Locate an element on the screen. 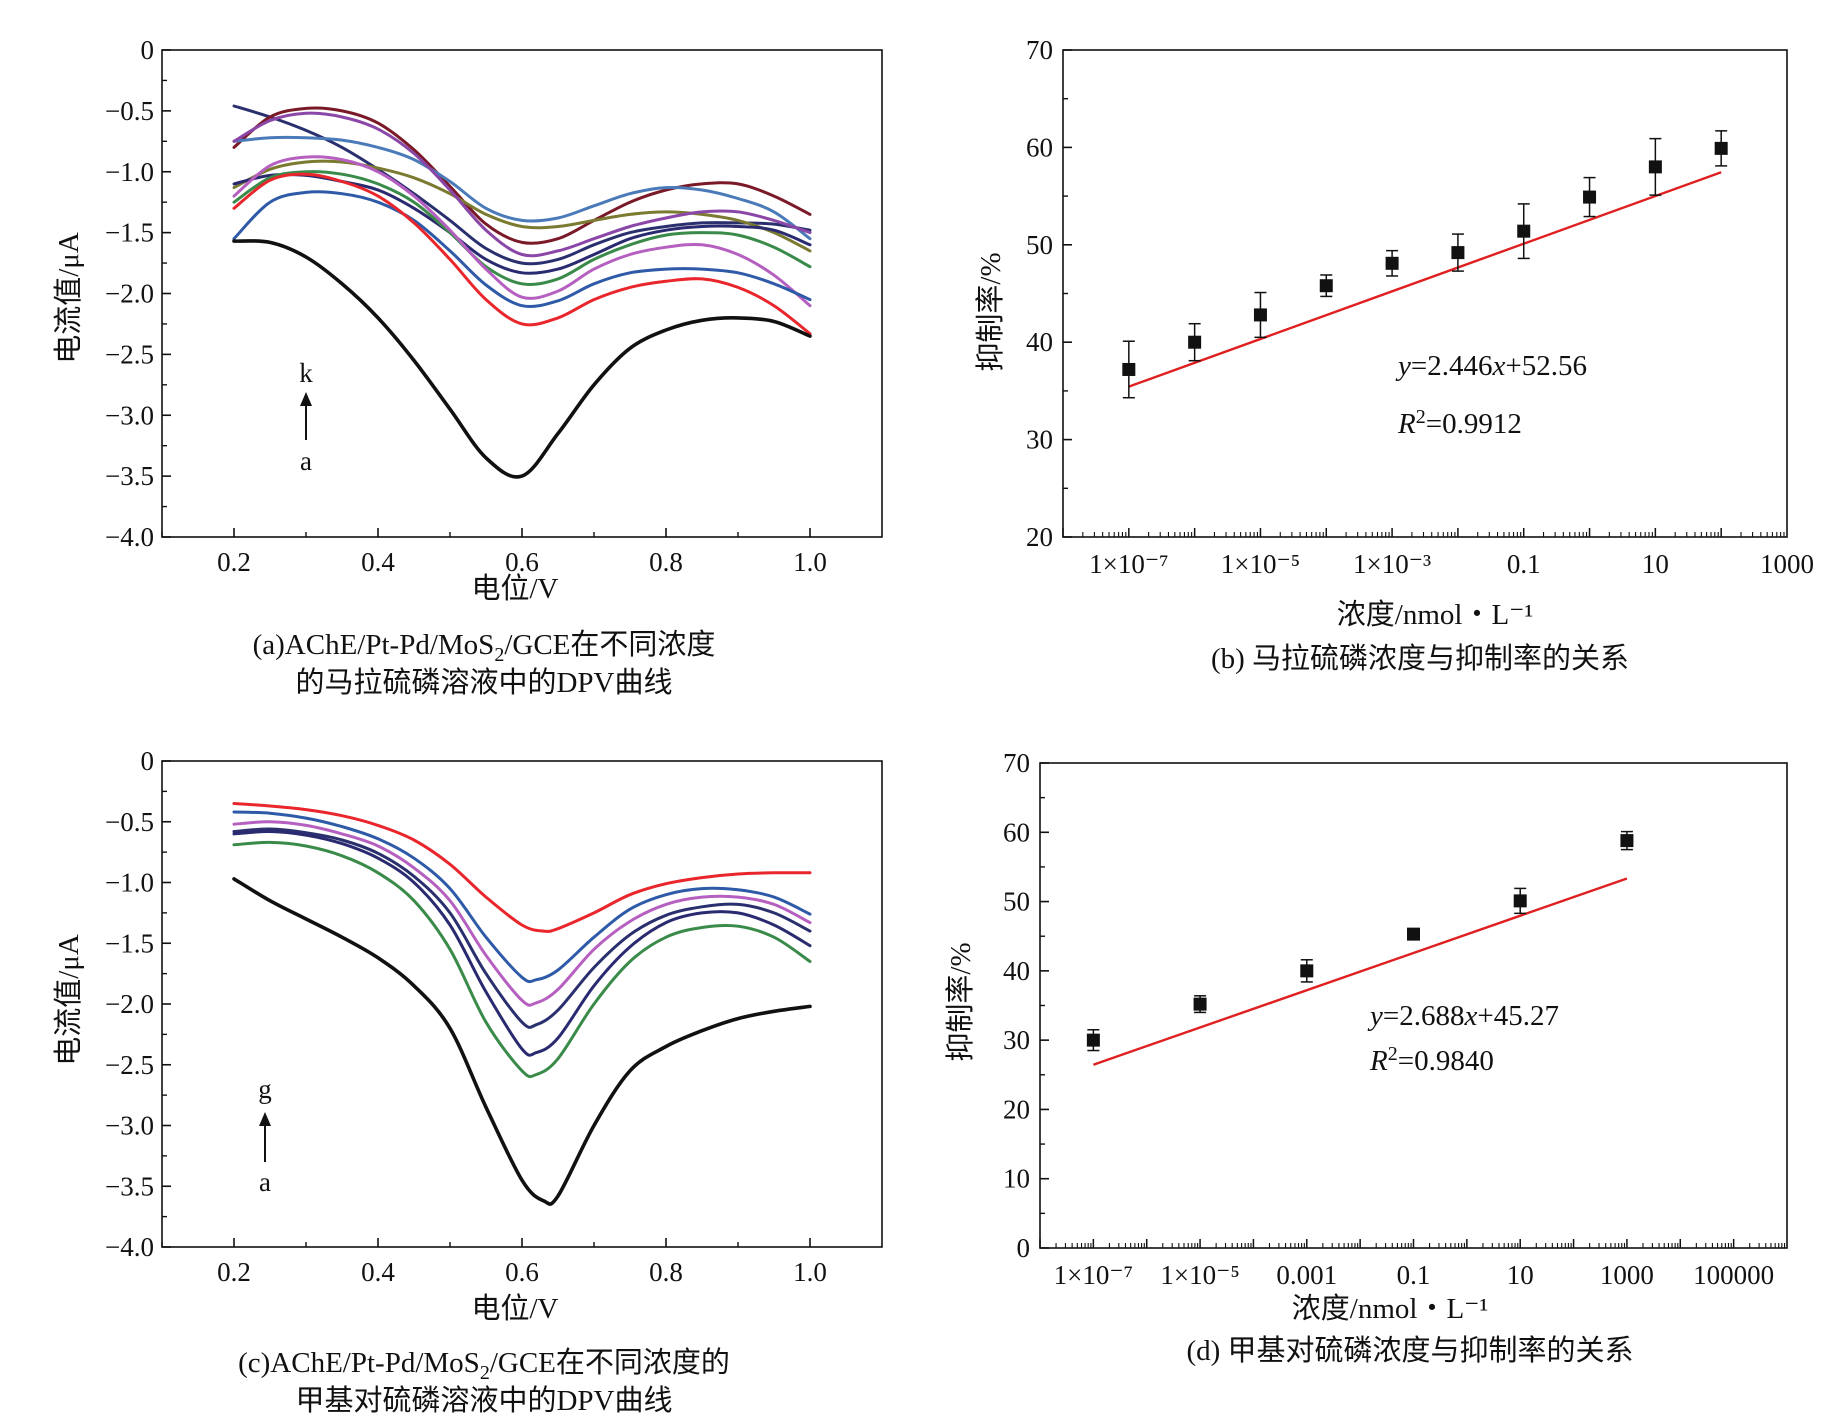  panel-a-caption-line1: (a)AChE/Pt-Pd/MoS2/GCE在不同浓度 is located at coordinates (484, 647).